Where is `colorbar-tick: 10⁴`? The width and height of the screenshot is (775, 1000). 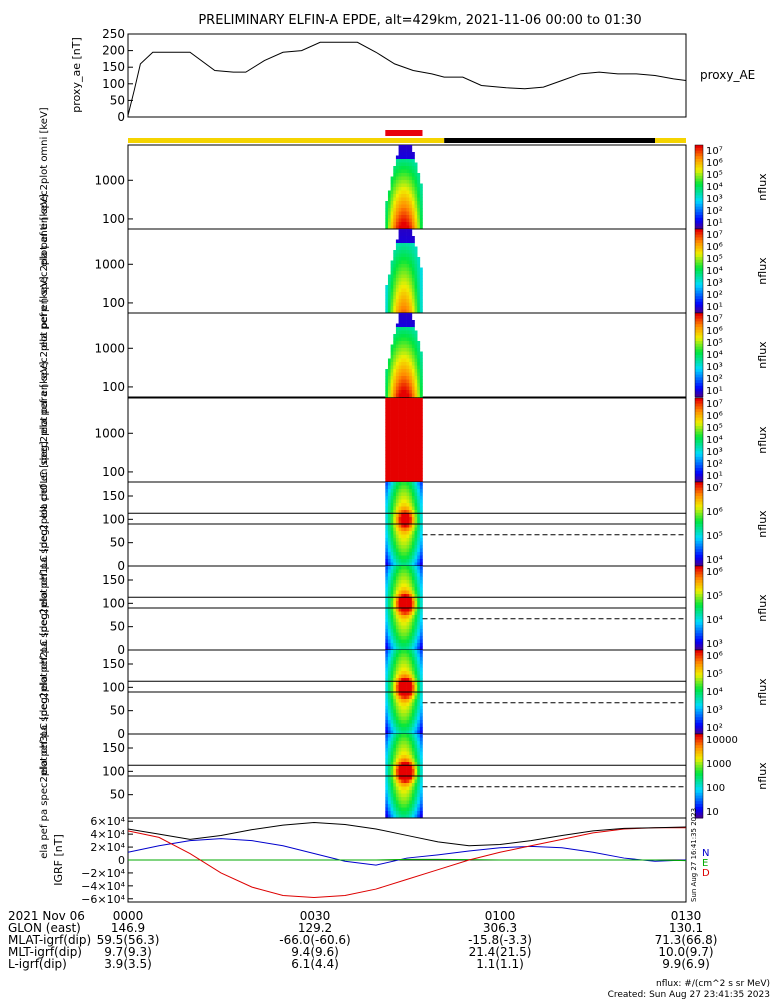 colorbar-tick: 10⁴ is located at coordinates (714, 271).